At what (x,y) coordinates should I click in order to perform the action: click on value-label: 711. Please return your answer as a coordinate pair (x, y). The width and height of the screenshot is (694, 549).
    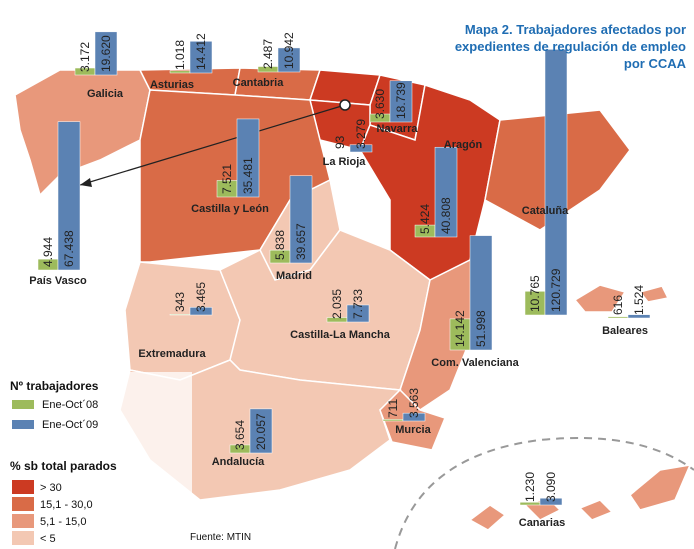
    Looking at the image, I should click on (393, 408).